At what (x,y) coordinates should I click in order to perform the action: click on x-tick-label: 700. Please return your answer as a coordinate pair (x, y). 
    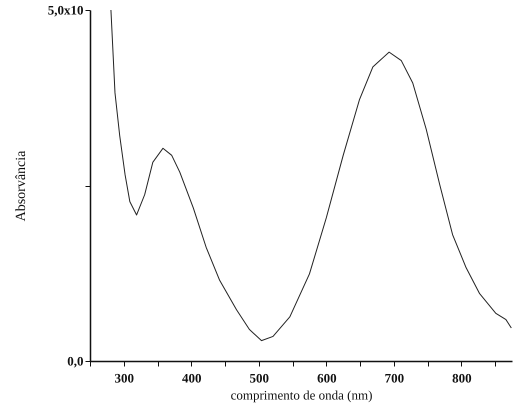
    Looking at the image, I should click on (394, 378).